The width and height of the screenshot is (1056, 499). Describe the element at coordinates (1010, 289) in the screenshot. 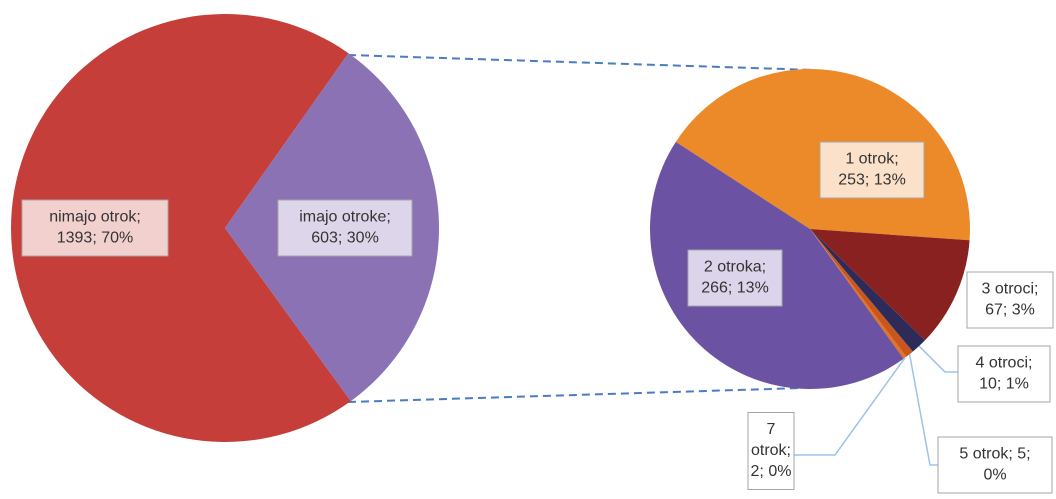

I see `data-label: 3 otroci;` at that location.